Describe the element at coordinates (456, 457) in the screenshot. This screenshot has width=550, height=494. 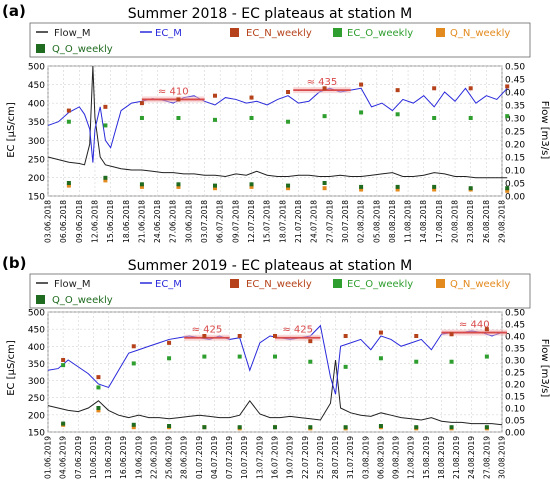
I see `x-tick-label: 21.08.2019` at that location.